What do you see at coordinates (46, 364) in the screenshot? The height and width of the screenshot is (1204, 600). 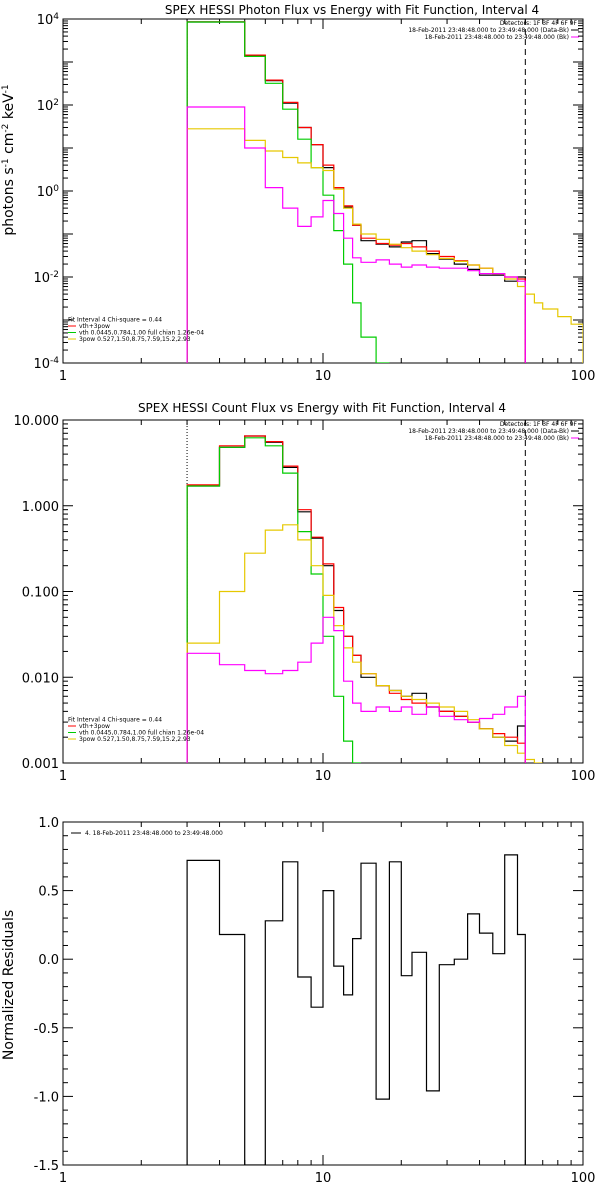 I see `y-tick-label: 10⁻⁴` at bounding box center [46, 364].